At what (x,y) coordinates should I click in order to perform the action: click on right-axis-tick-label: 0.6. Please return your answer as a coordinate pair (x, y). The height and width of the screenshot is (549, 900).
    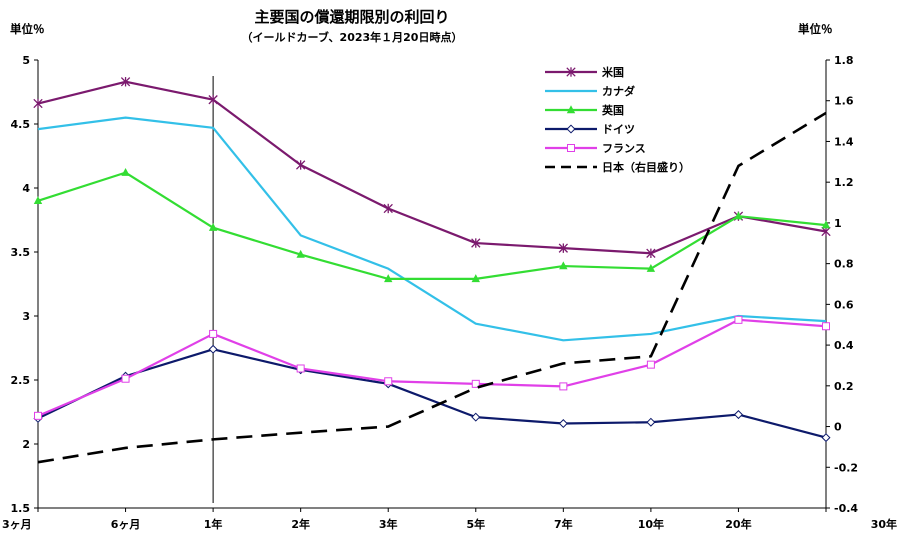
    Looking at the image, I should click on (844, 304).